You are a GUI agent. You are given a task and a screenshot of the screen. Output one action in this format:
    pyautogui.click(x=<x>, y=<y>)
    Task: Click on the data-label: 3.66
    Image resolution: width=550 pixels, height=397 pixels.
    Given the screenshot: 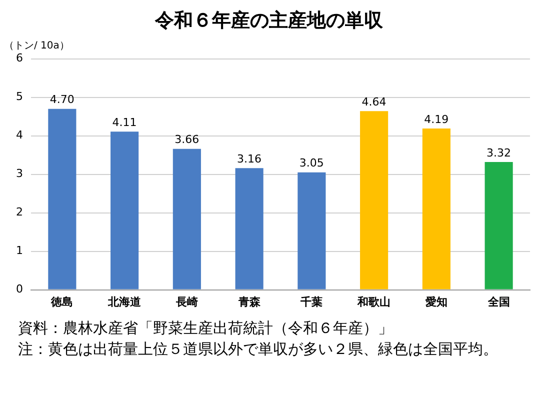 What is the action you would take?
    pyautogui.click(x=187, y=139)
    